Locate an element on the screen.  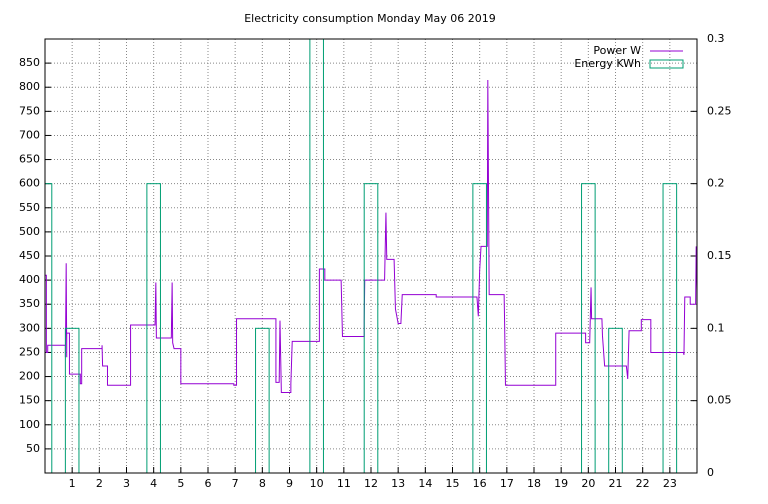
x-tick-label: 9 is located at coordinates (289, 483).